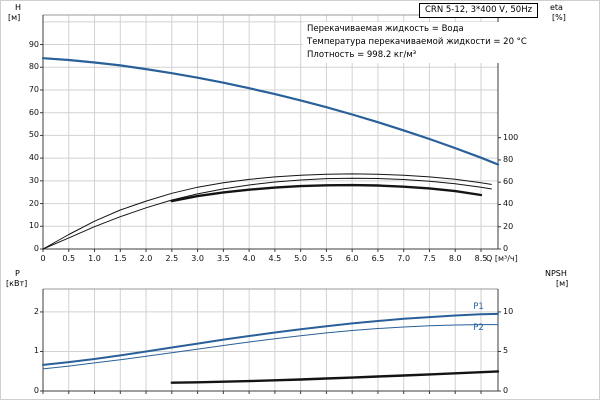 This screenshot has height=400, width=600. I want to click on p1-curve, so click(270, 339).